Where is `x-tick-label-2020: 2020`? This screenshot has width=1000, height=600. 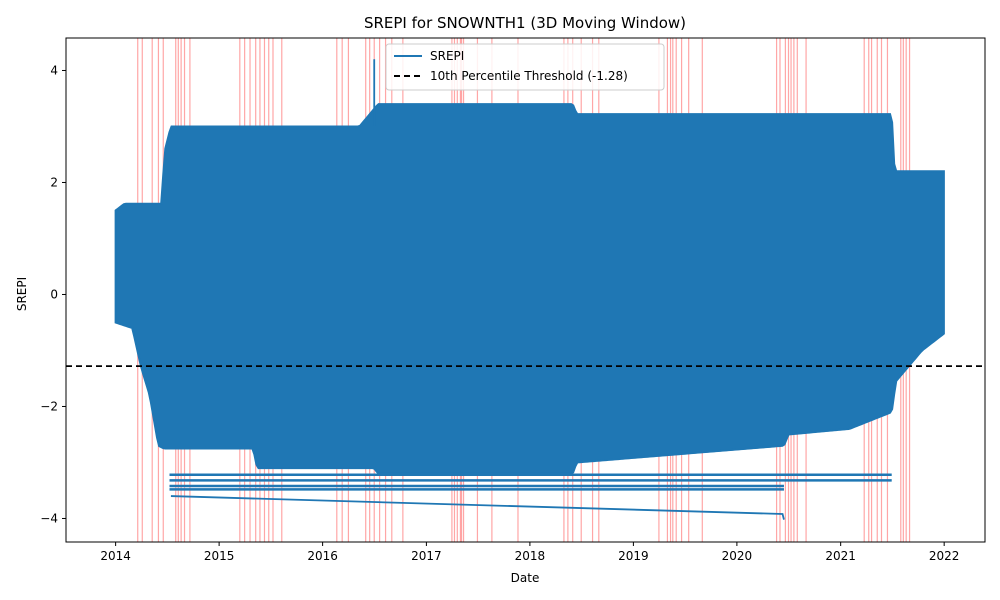 x-tick-label-2020: 2020 is located at coordinates (737, 556).